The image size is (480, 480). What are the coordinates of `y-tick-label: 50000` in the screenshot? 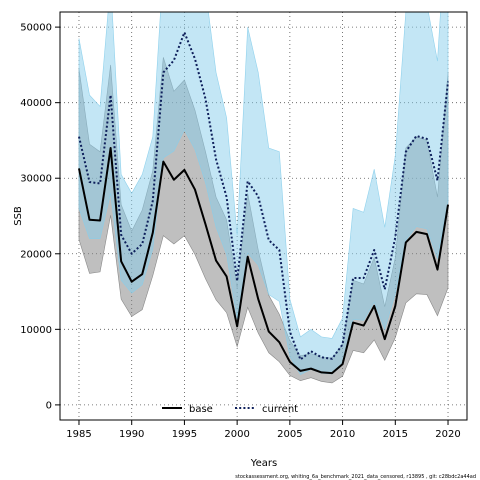 It's located at (36, 28).